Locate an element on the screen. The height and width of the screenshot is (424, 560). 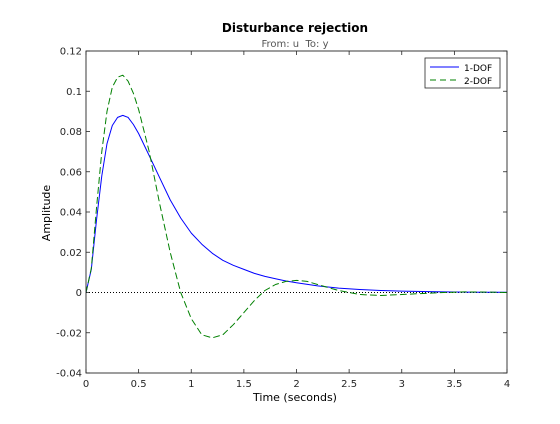
x-tick-label: 4 is located at coordinates (507, 384).